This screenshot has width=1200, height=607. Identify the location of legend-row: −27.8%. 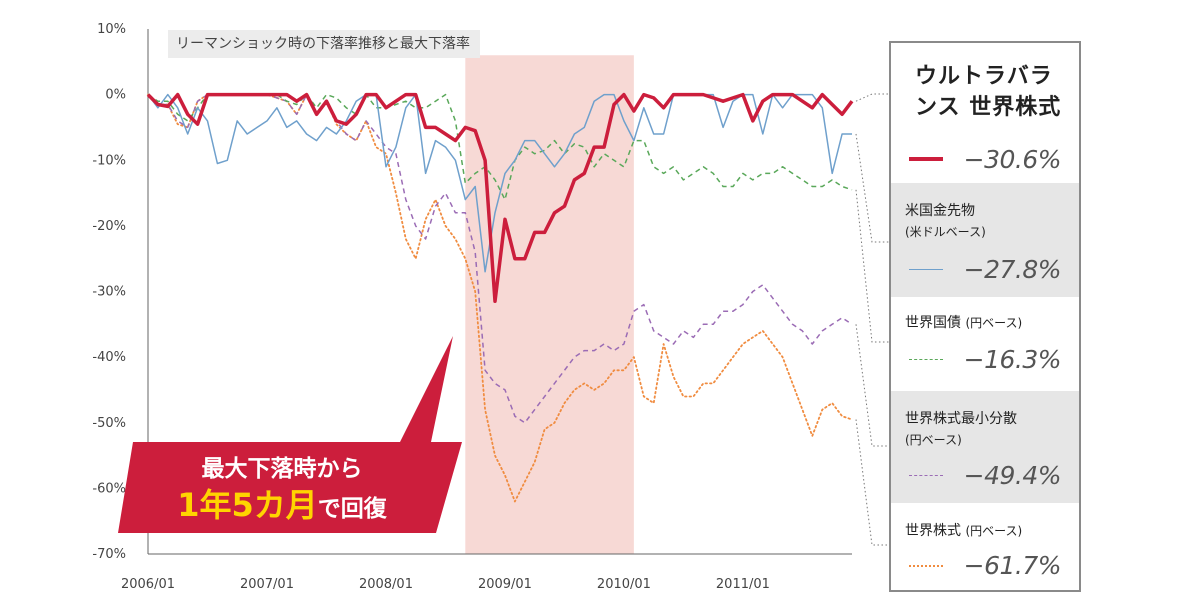
(990, 270).